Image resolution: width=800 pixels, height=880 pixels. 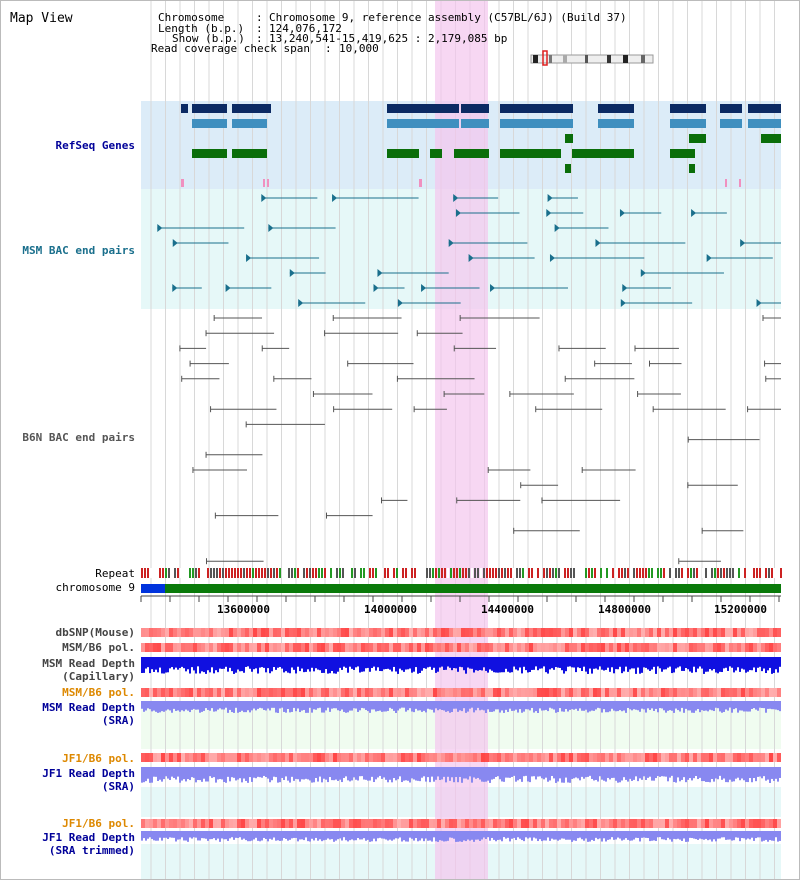 I want to click on refseq-genes-label: RefSeq Genes, so click(x=95, y=145).